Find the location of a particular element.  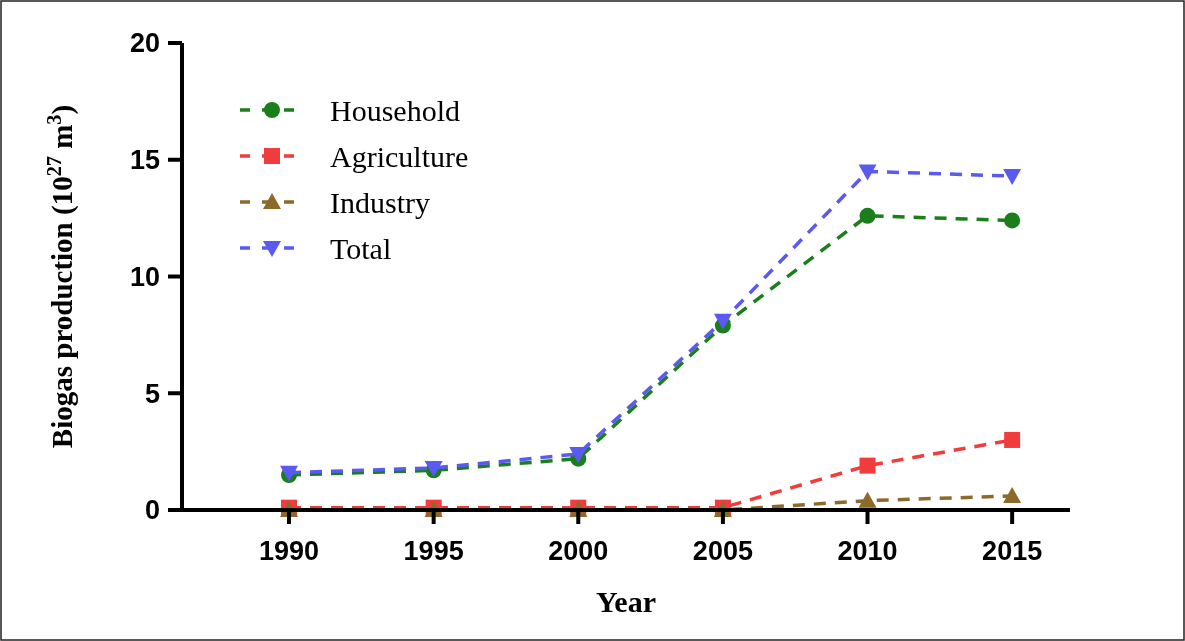

y-tick-label: 15 is located at coordinates (144, 160).